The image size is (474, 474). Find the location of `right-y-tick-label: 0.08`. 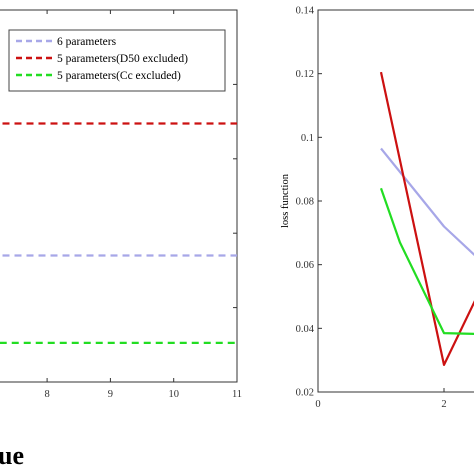

right-y-tick-label: 0.08 is located at coordinates (305, 202).